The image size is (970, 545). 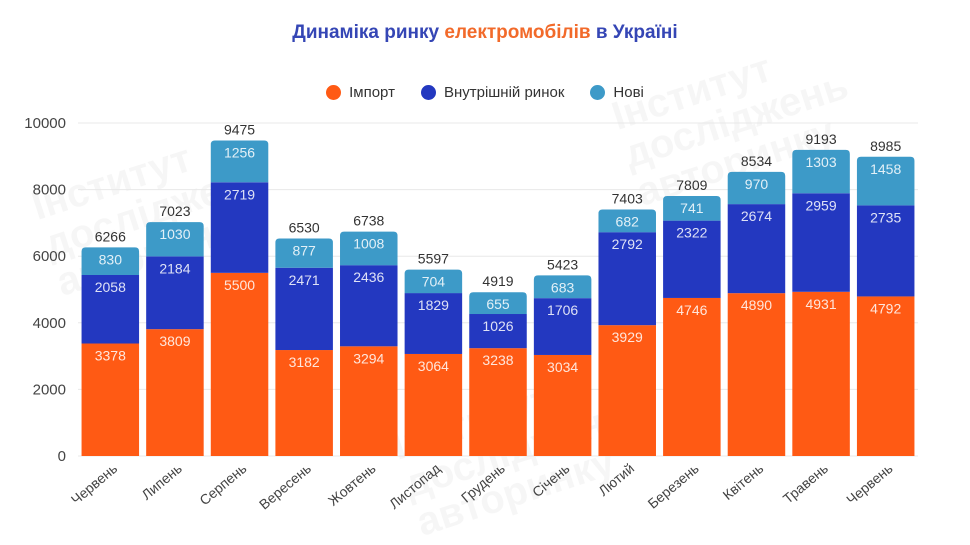 I want to click on total-value-label: 6738, so click(x=368, y=221).